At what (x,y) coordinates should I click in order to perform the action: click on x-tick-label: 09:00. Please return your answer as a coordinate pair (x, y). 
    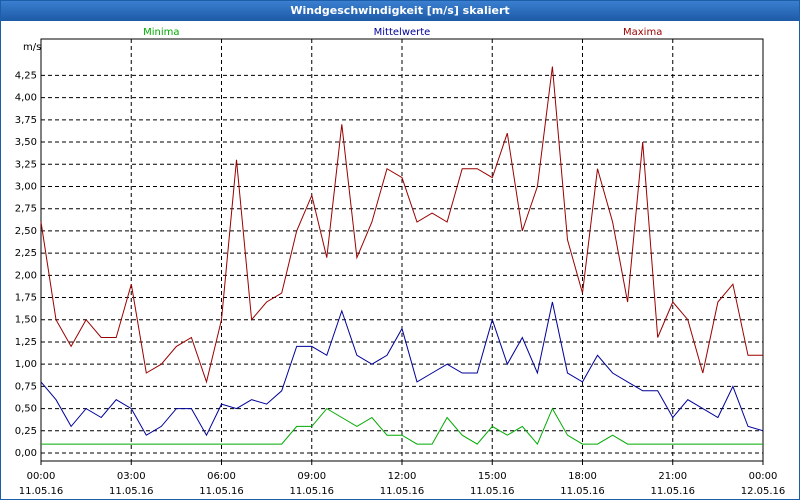
    Looking at the image, I should click on (311, 476).